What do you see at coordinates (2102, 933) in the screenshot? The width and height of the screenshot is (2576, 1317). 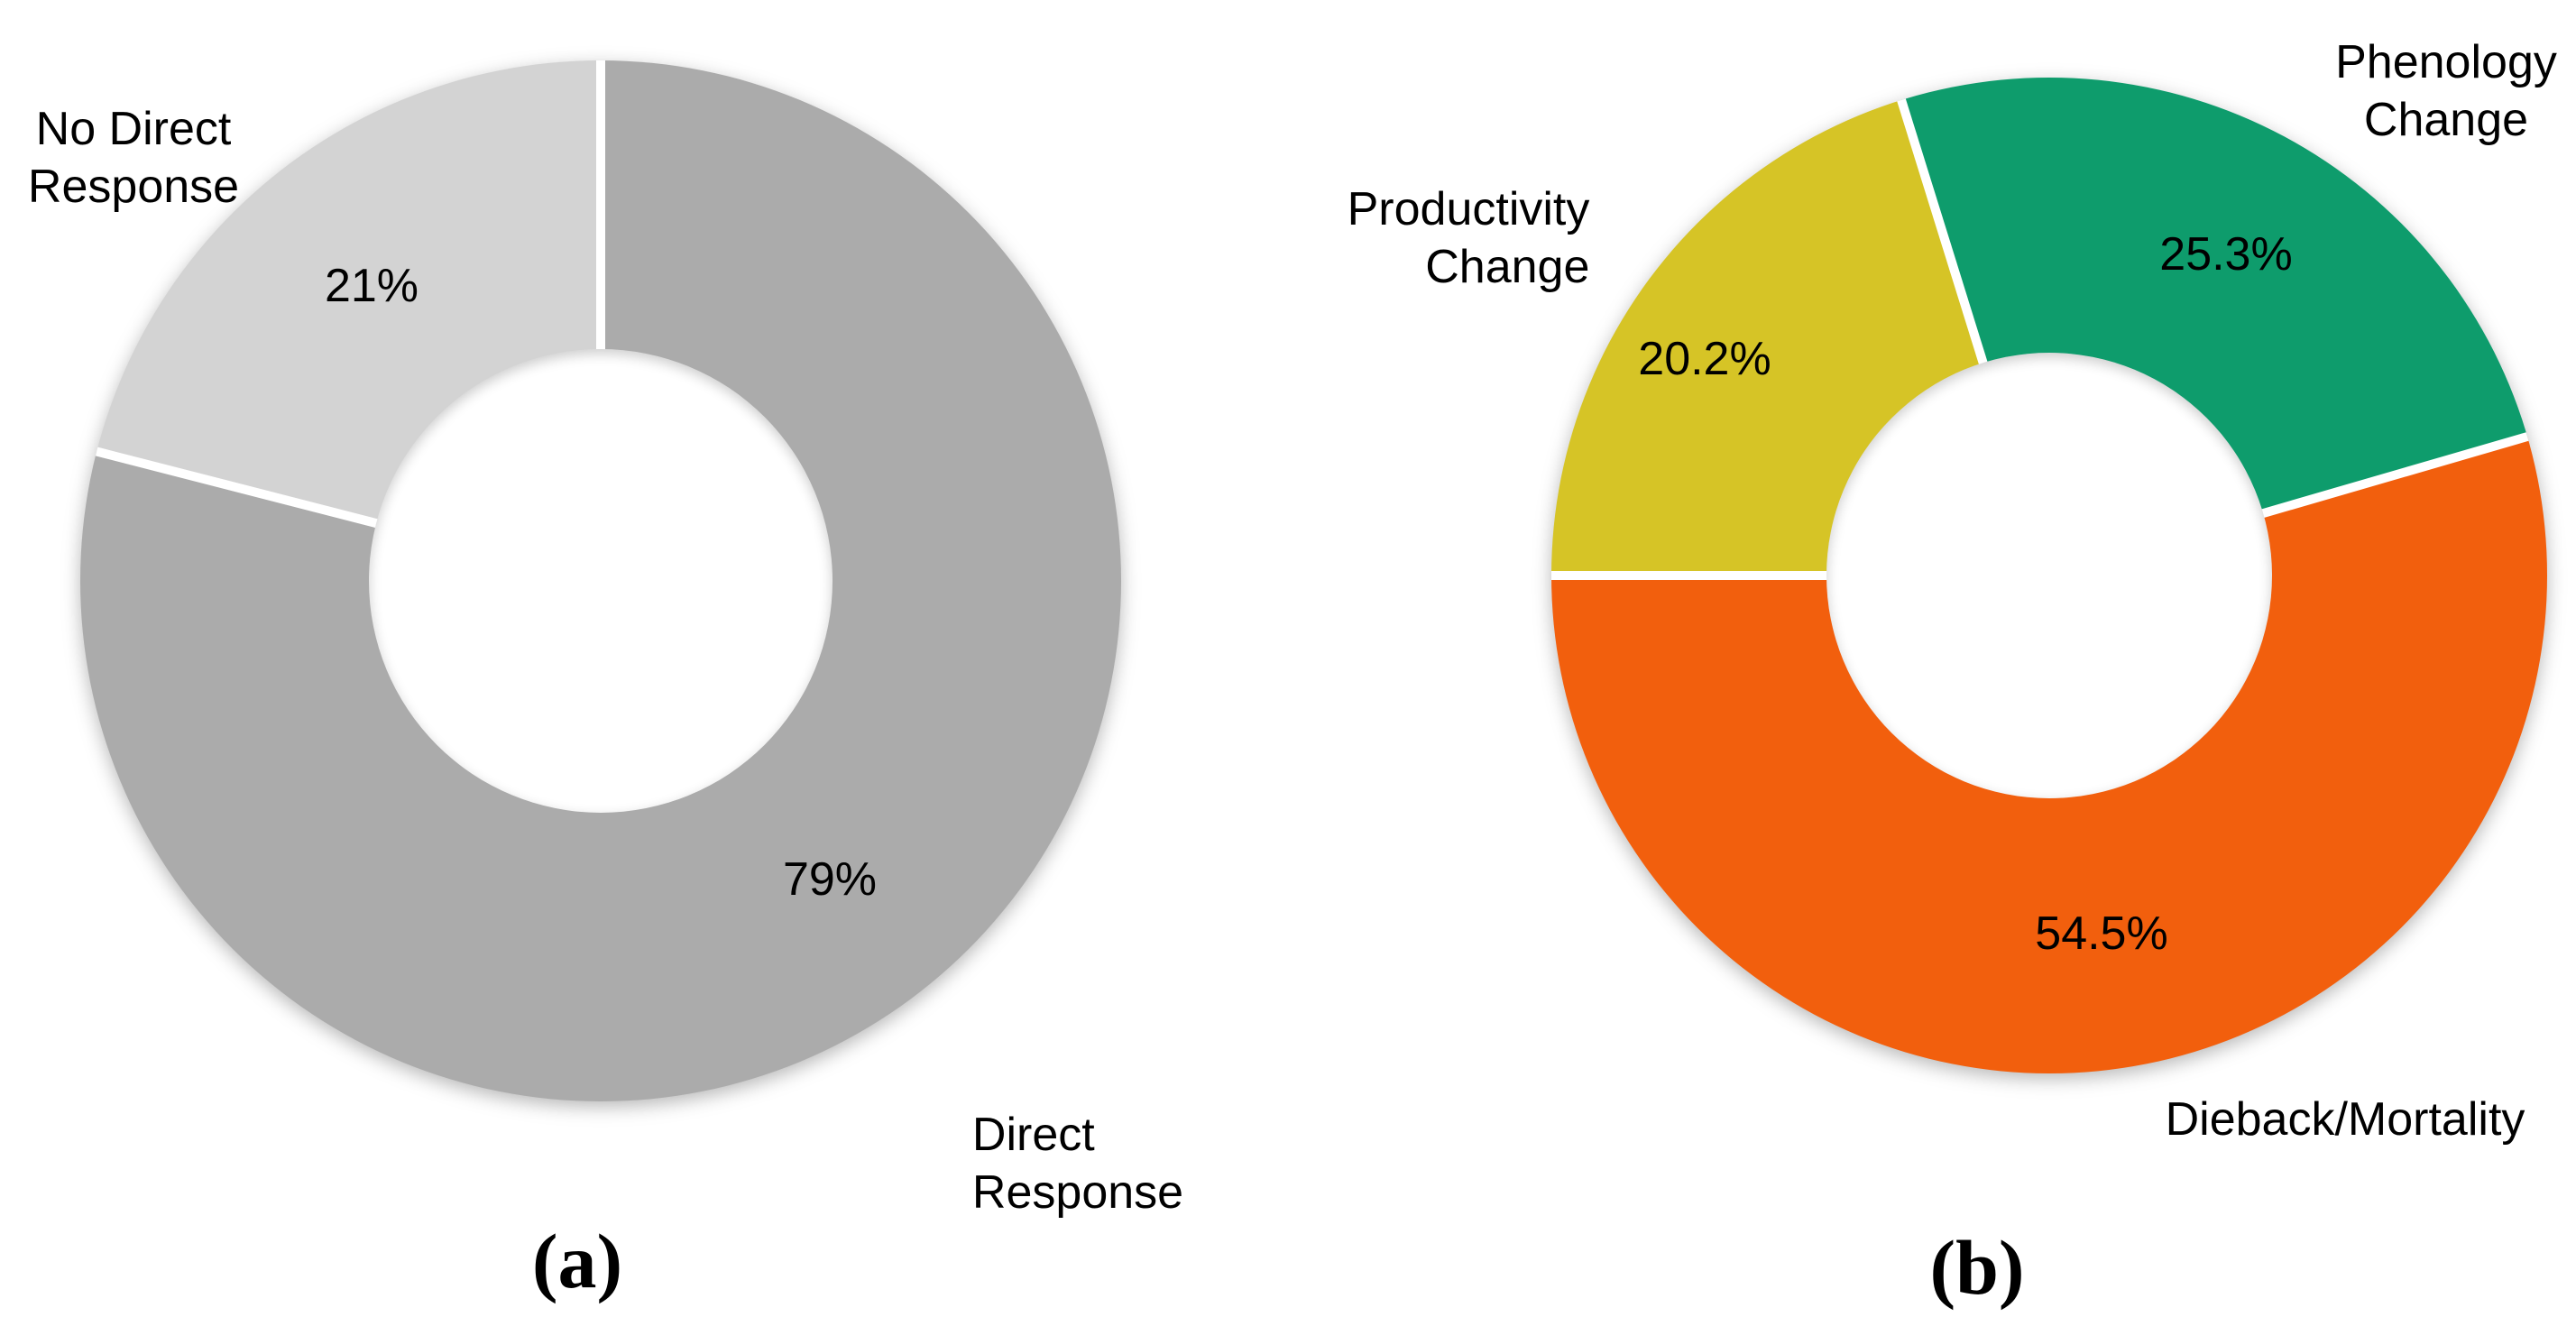 I see `data-label-54-5-percent: 54.5%` at bounding box center [2102, 933].